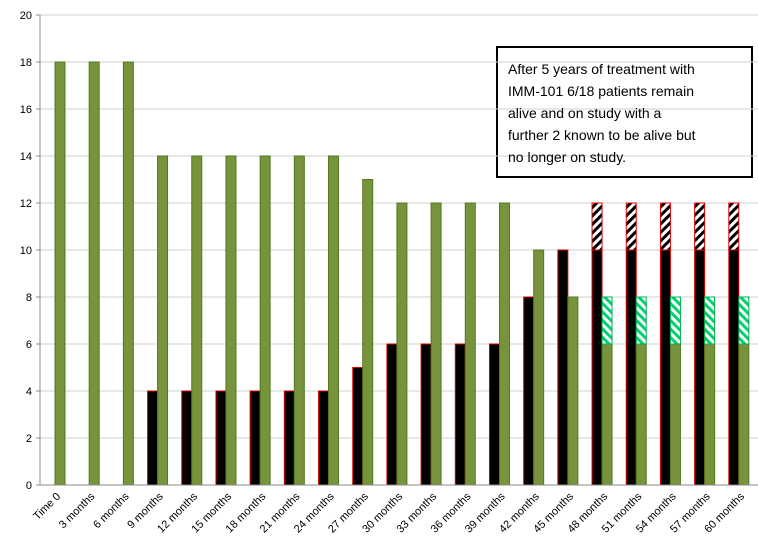 The height and width of the screenshot is (549, 758). I want to click on y-tick-label: 8, so click(29, 298).